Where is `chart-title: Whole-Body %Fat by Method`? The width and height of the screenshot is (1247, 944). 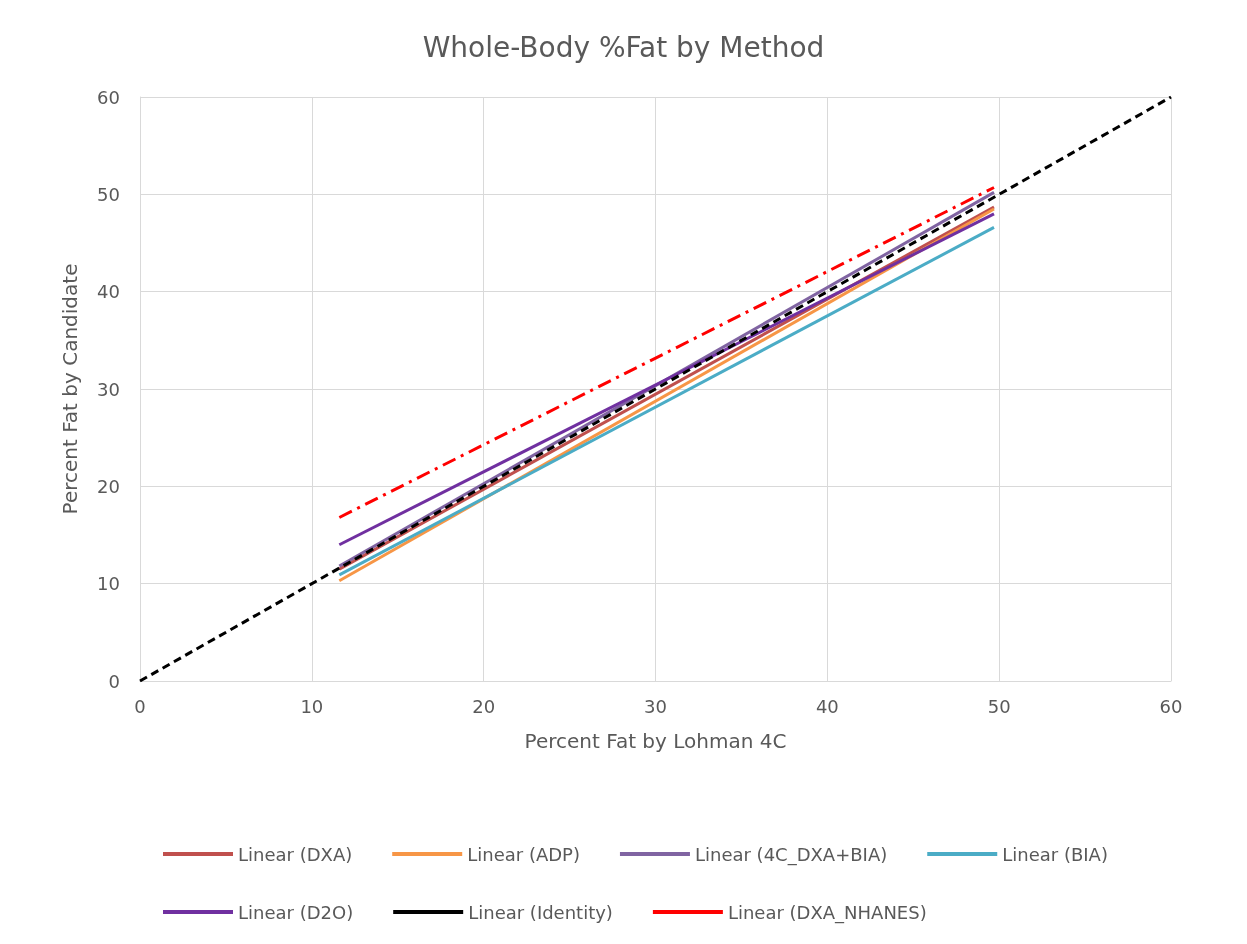
chart-title: Whole-Body %Fat by Method is located at coordinates (623, 47).